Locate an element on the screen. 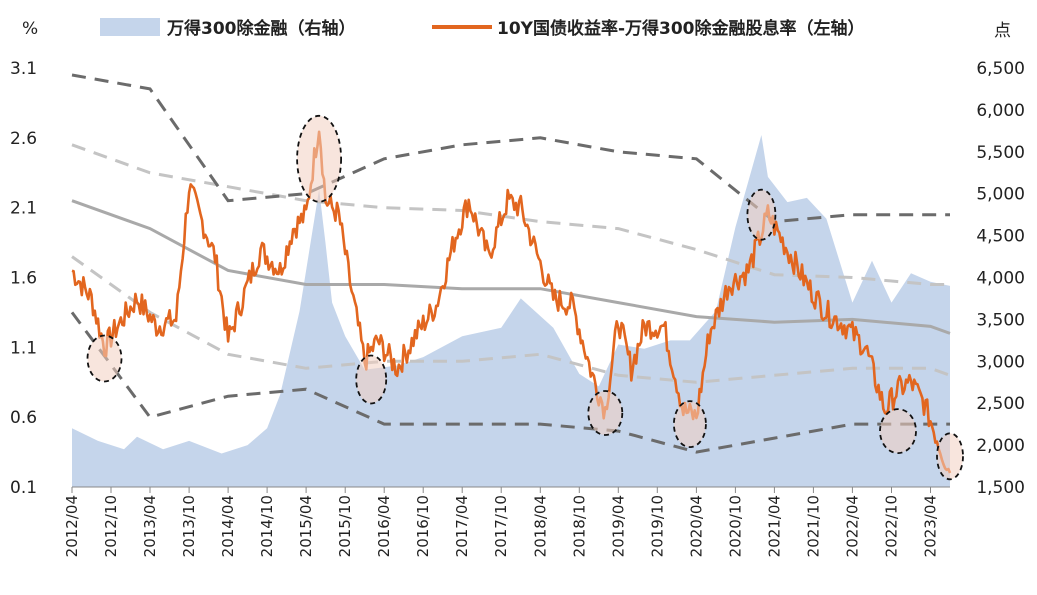 The image size is (1037, 595). x-tick-label: 2023/04 is located at coordinates (931, 526).